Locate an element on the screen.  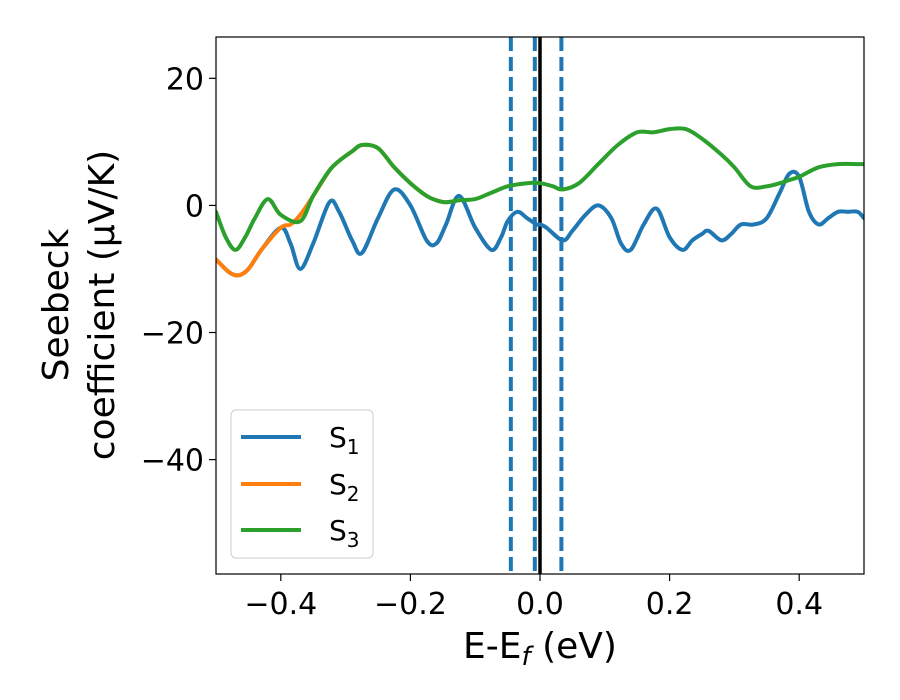
y-tick-label: −20 is located at coordinates (172, 334).